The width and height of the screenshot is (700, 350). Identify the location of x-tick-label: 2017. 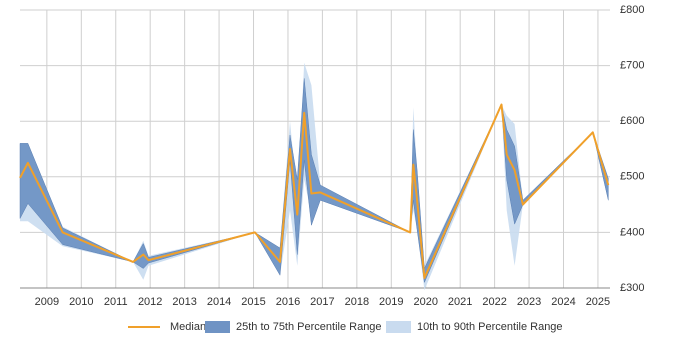
(322, 302).